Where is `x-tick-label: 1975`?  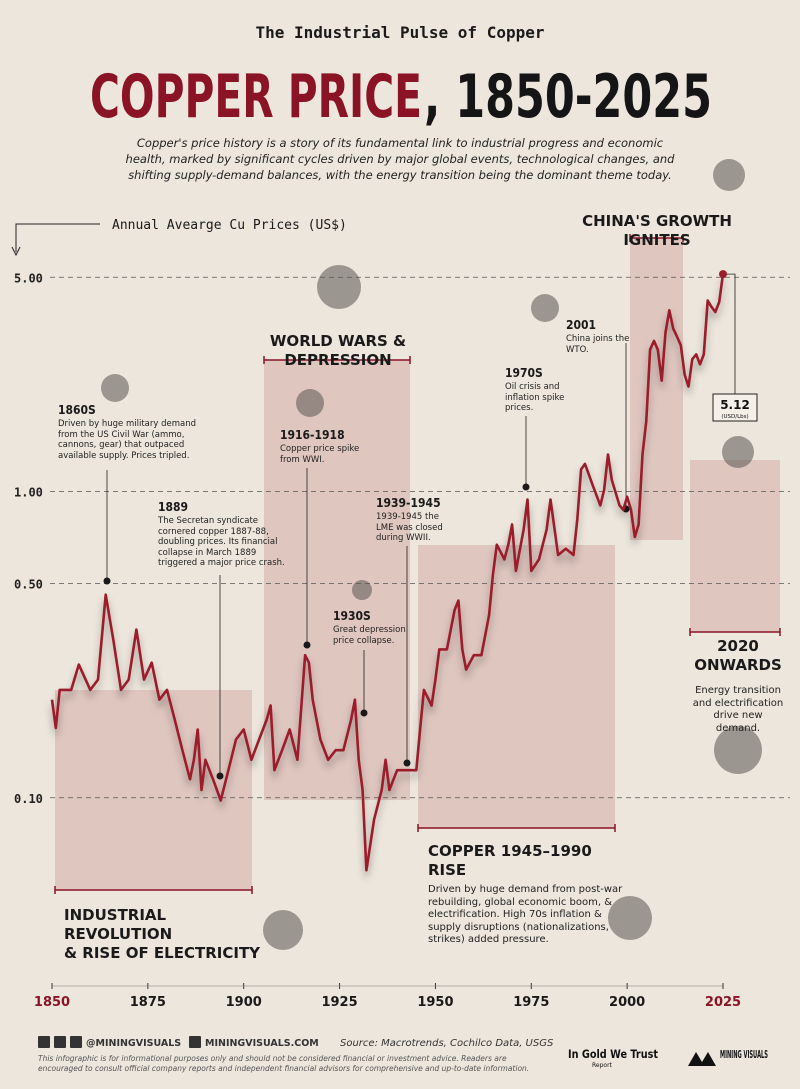 x-tick-label: 1975 is located at coordinates (531, 1002).